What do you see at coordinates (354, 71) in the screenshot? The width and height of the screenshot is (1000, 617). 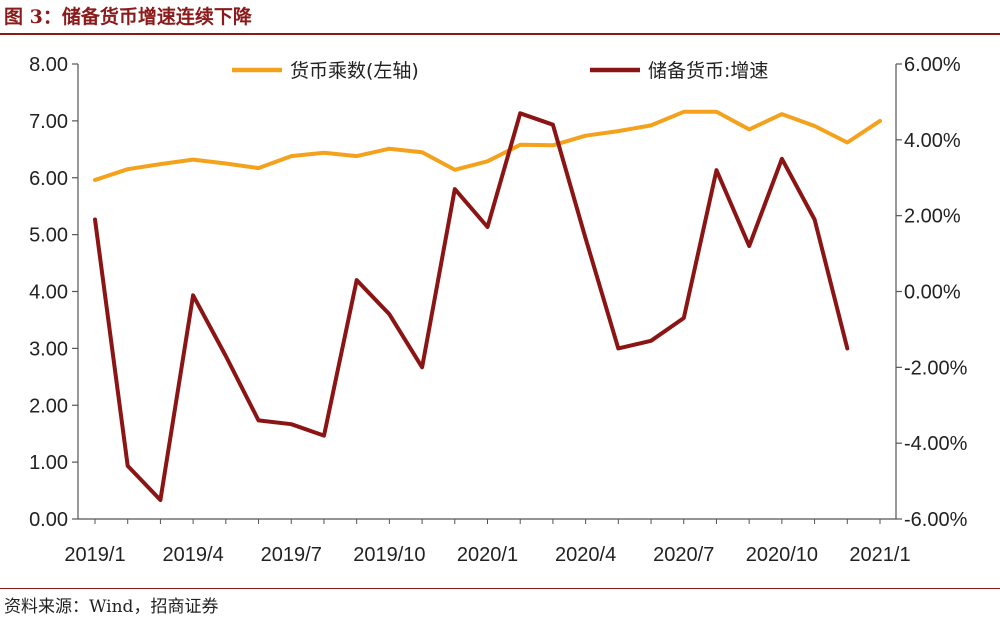 I see `legend-label-1: 货币乘数(左轴)` at bounding box center [354, 71].